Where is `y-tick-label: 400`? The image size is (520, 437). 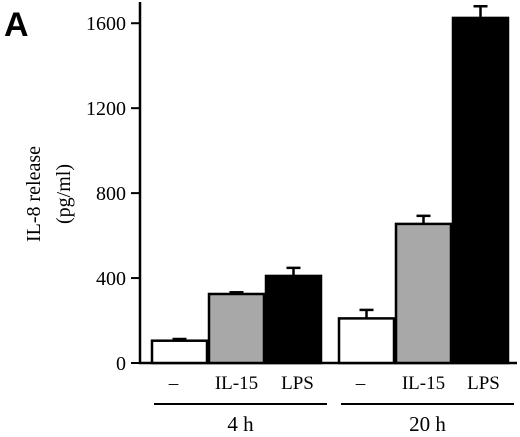 y-tick-label: 400 is located at coordinates (111, 279).